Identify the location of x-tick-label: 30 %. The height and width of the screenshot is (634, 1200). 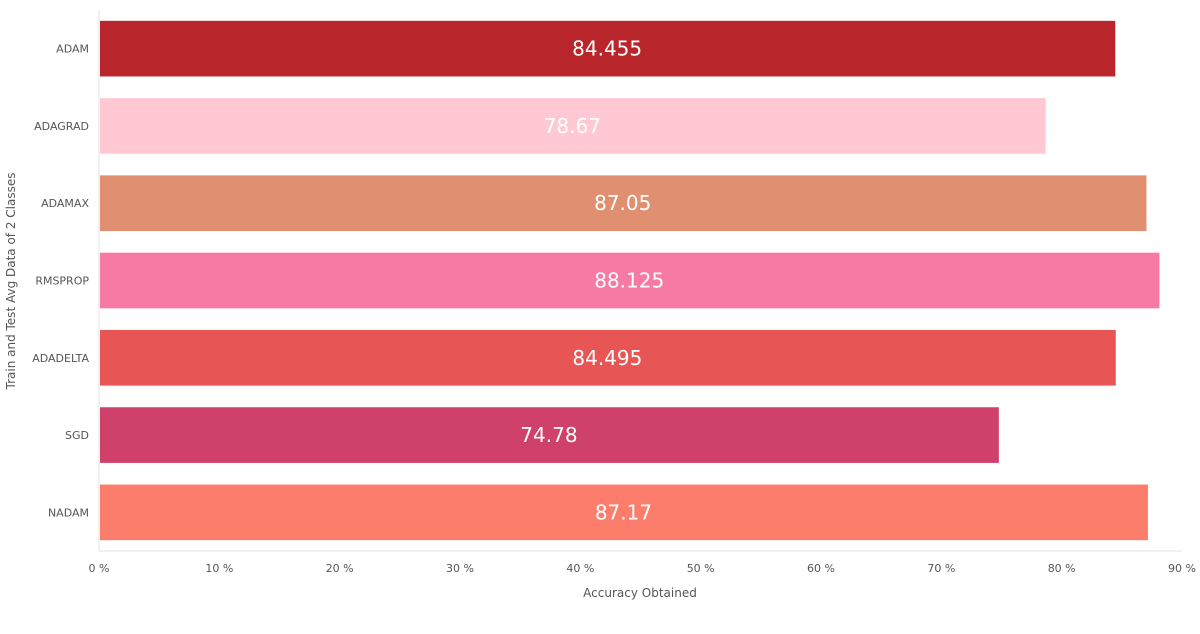
(460, 568).